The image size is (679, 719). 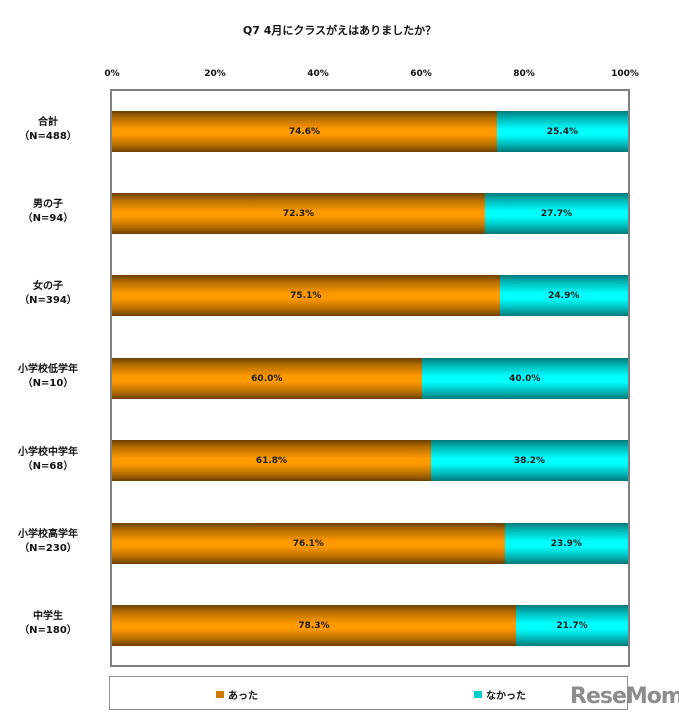 I want to click on x-tick-0: 0%, so click(x=112, y=74).